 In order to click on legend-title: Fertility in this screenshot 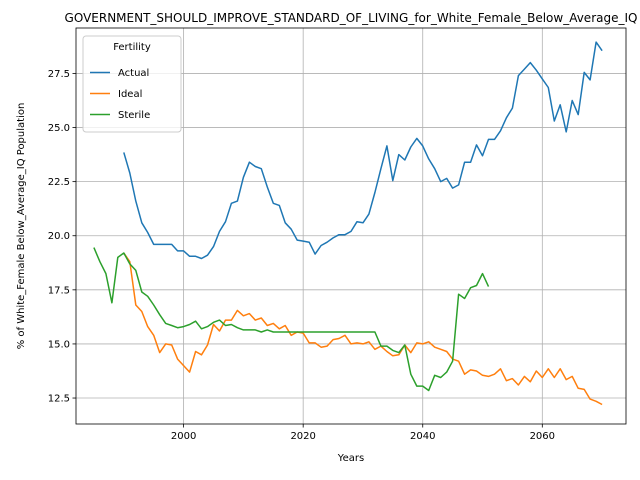, I will do `click(132, 47)`.